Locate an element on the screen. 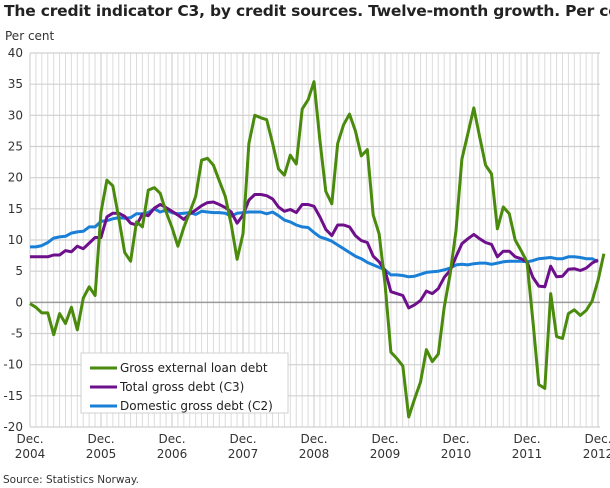 The height and width of the screenshot is (488, 610). y-tick-label: 10 is located at coordinates (15, 240).